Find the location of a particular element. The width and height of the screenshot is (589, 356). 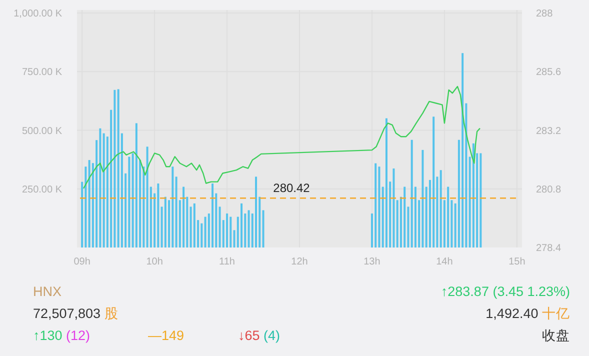

text: 收盘 is located at coordinates (556, 335).